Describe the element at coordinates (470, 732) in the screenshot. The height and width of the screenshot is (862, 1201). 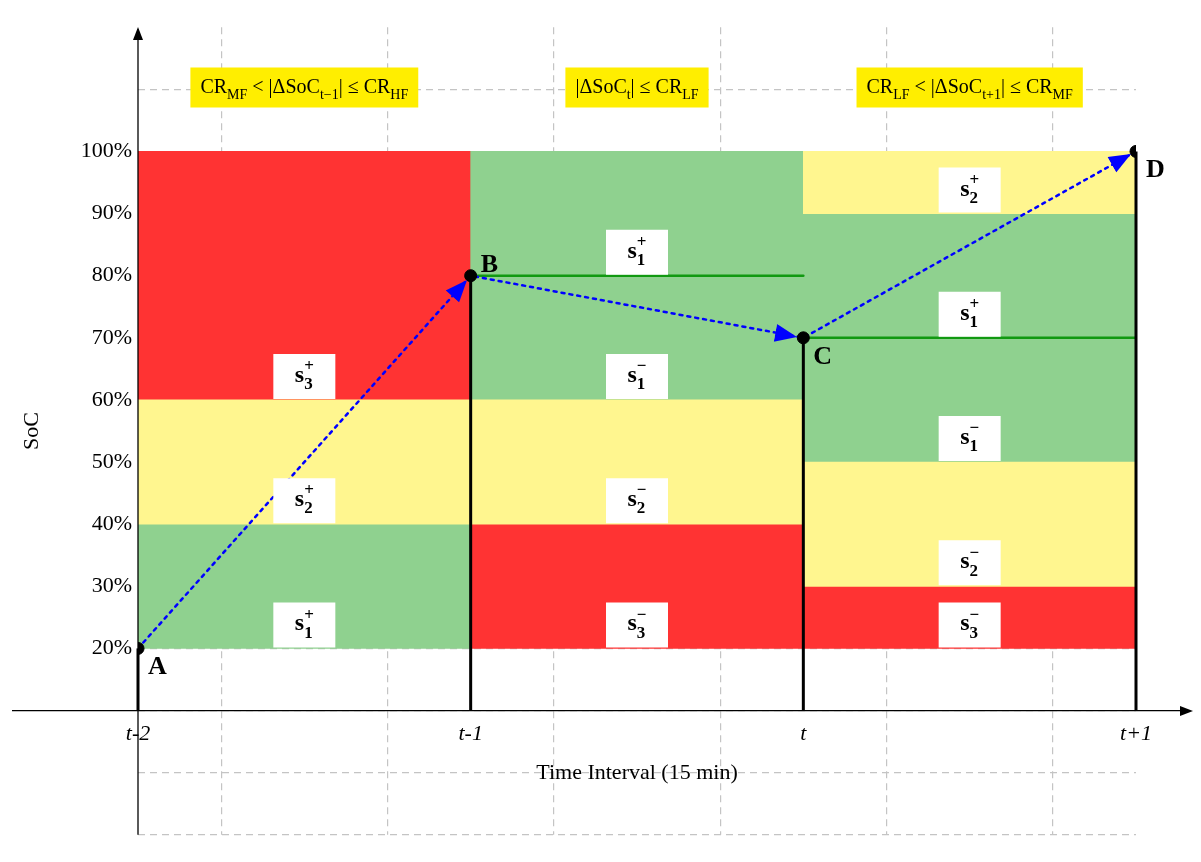
I see `x-tick-label: t-1` at that location.